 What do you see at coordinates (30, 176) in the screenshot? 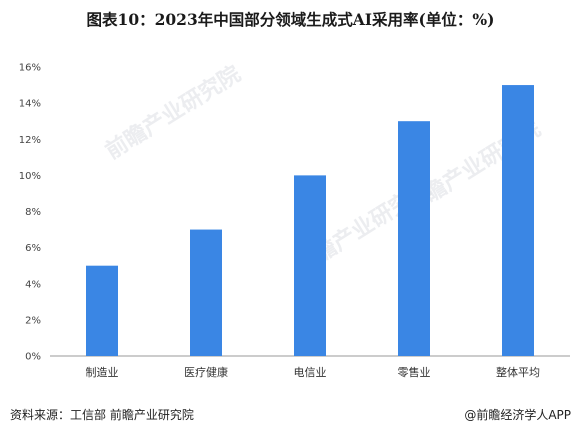
I see `y-tick-label: 10%` at bounding box center [30, 176].